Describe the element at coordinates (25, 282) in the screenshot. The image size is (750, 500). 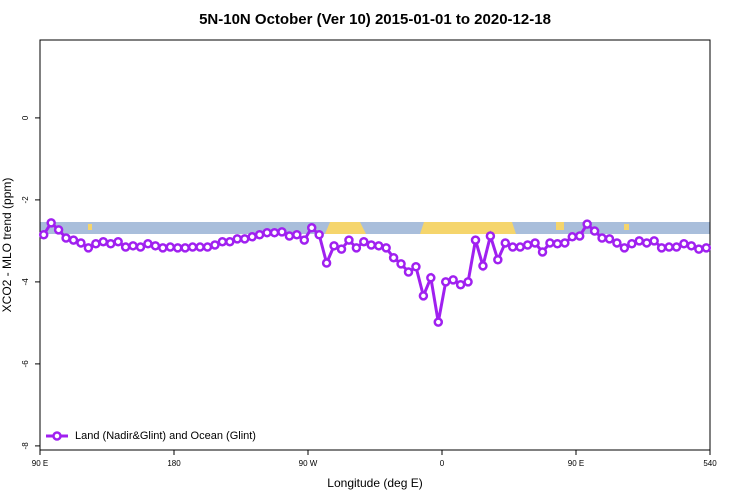
I see `y-tick-label: -4` at that location.